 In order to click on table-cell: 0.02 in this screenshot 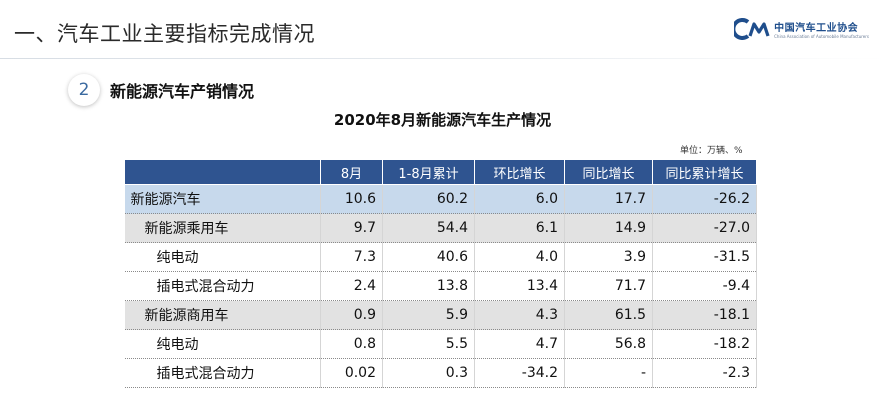, I will do `click(351, 373)`.